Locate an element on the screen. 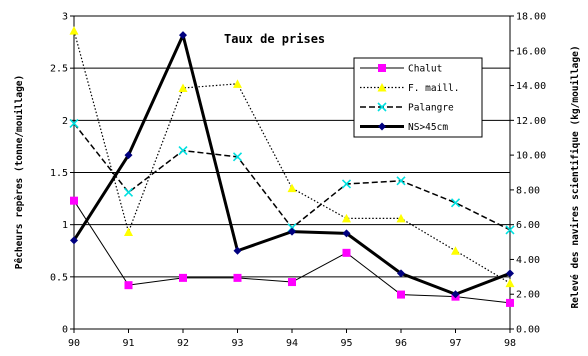 This screenshot has height=356, width=588. right-tick-label: 6.00 is located at coordinates (528, 225).